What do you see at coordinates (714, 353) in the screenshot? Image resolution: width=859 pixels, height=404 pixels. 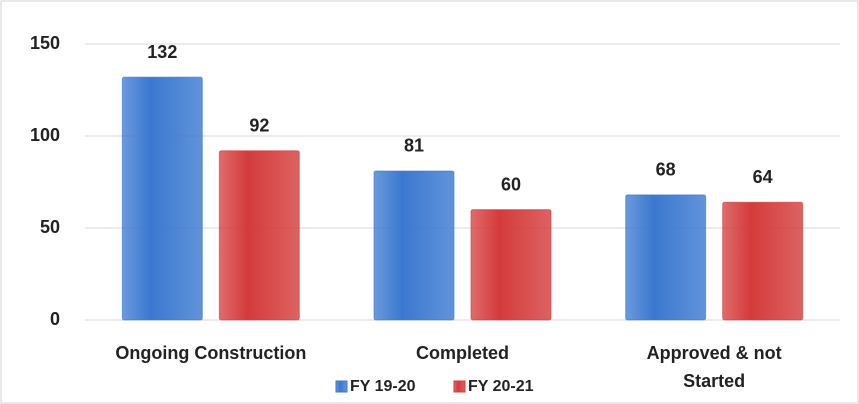 I see `x-tick-label-line: Approved & not` at bounding box center [714, 353].